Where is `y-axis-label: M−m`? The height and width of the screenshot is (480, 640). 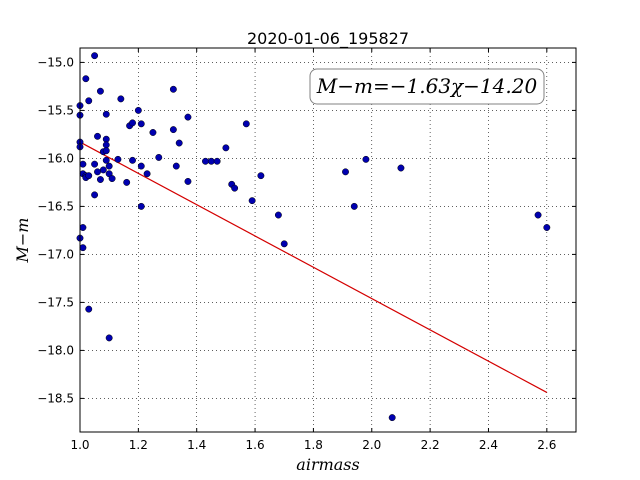 y-axis-label: M−m is located at coordinates (22, 241).